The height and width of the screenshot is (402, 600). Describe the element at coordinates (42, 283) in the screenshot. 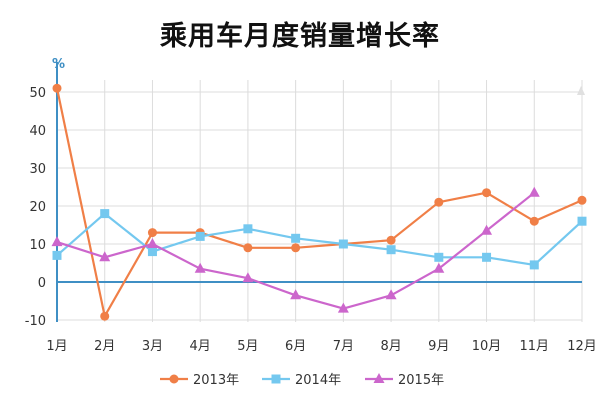

I see `y-tick-label: 0` at that location.